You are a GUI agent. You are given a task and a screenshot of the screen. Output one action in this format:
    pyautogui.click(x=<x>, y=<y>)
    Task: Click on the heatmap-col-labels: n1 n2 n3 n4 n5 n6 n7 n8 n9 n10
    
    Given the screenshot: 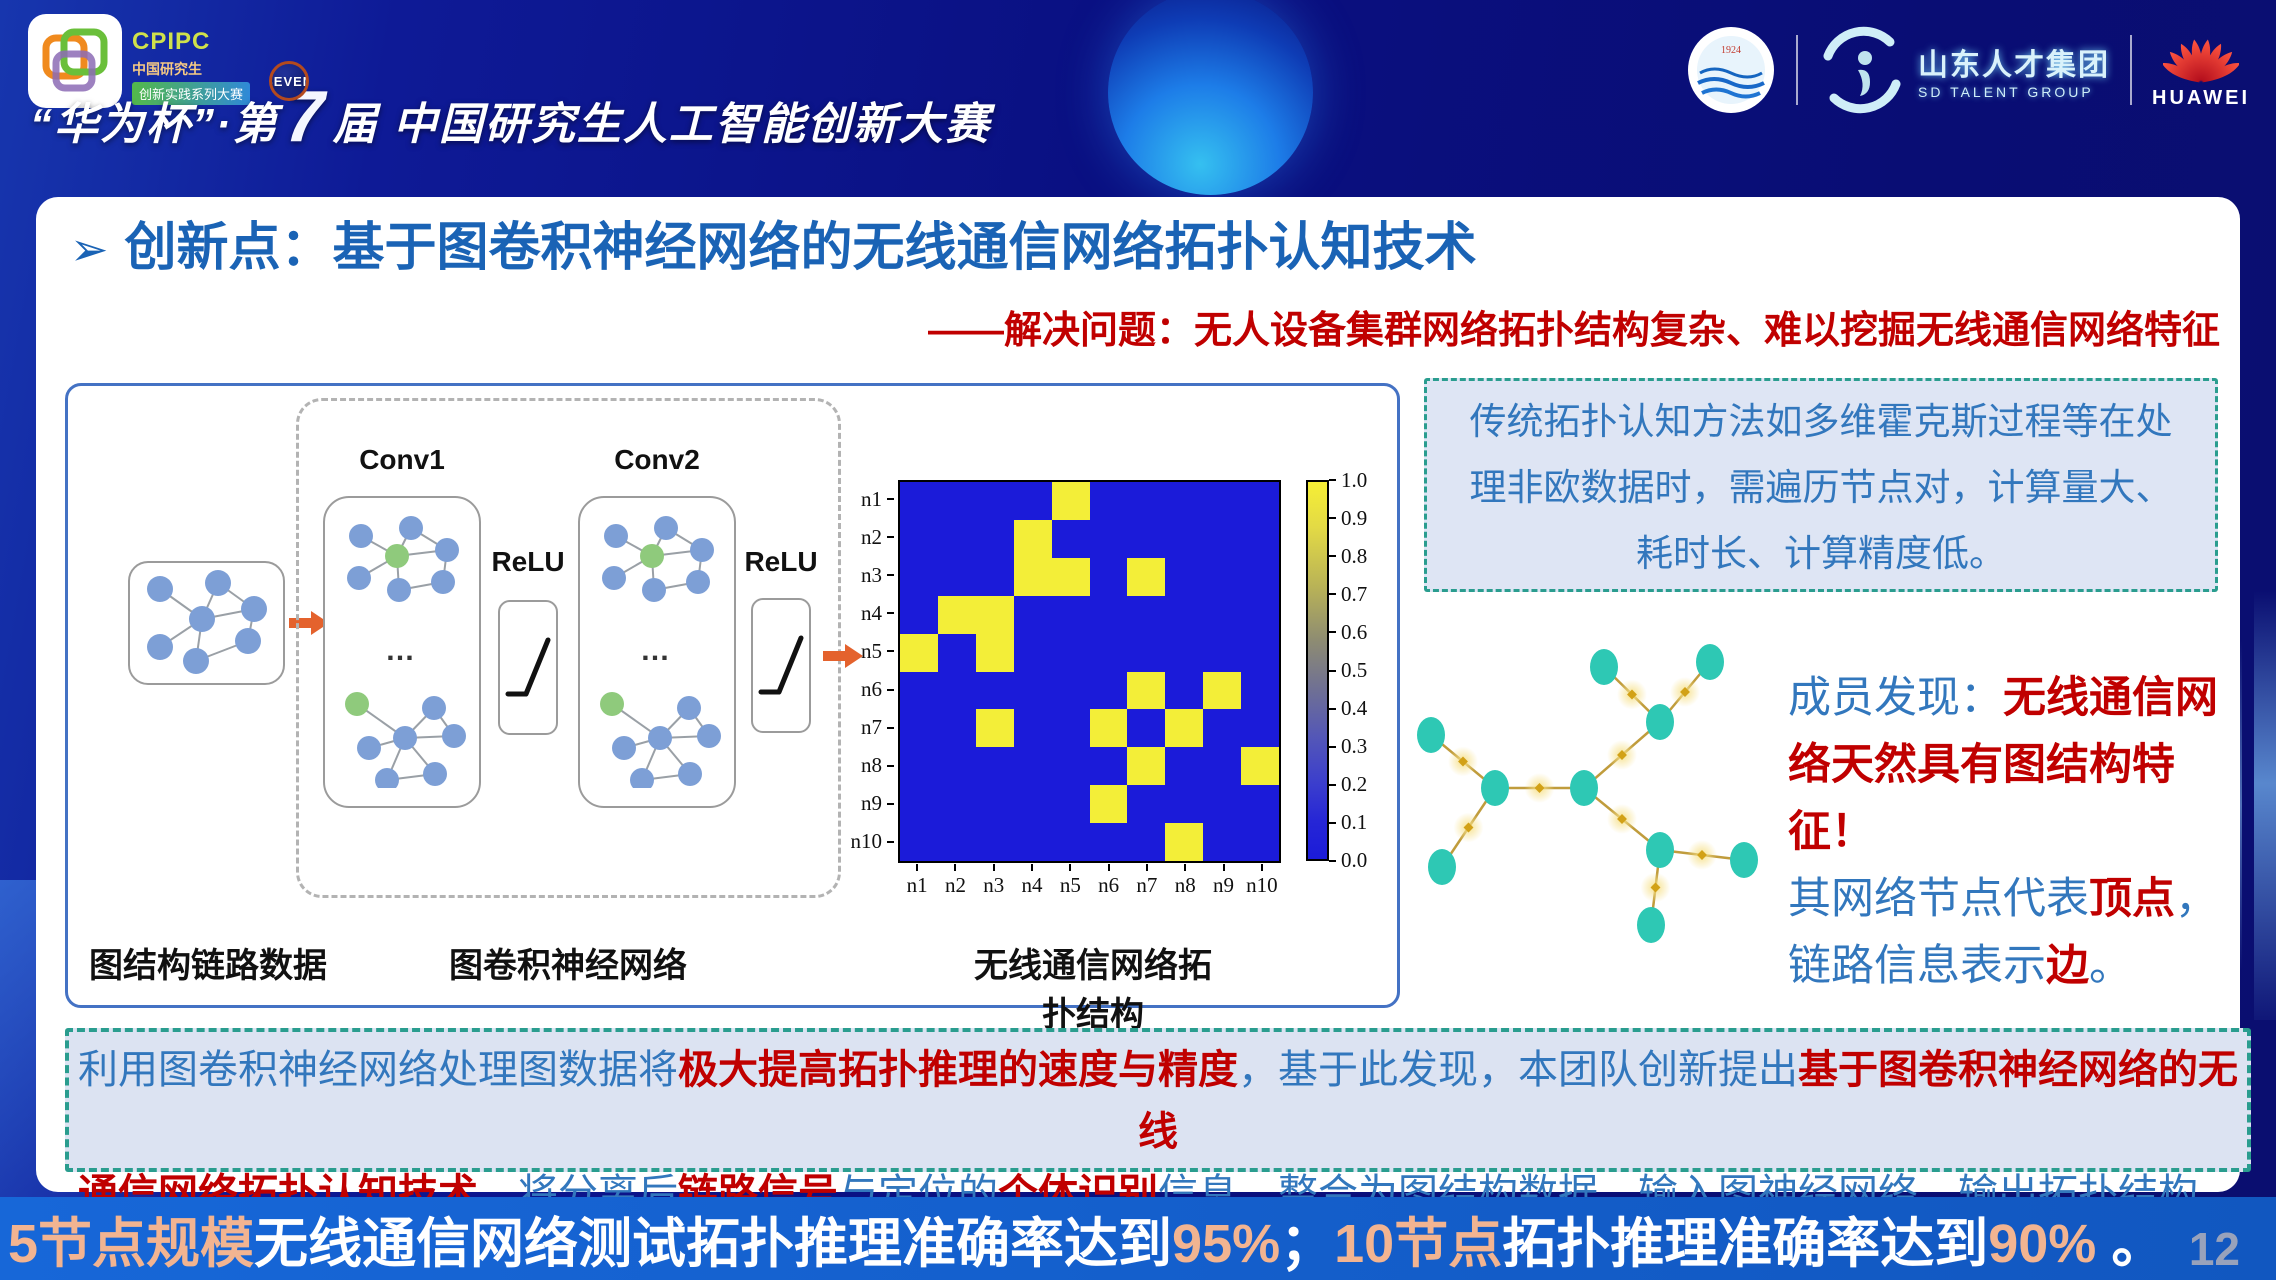 What is the action you would take?
    pyautogui.click(x=1089, y=881)
    